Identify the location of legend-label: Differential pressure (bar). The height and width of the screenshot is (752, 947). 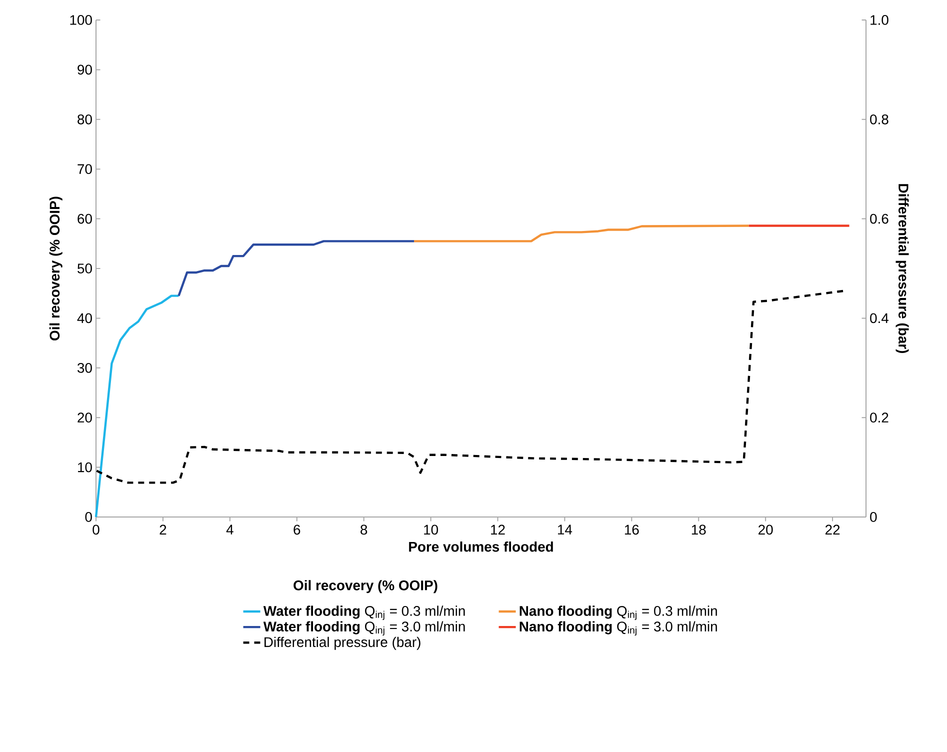
(342, 643).